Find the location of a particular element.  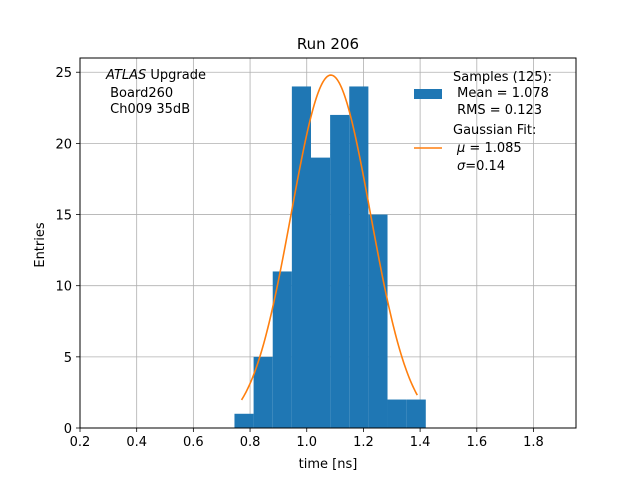

x-tick-label: 1.8 is located at coordinates (533, 442).